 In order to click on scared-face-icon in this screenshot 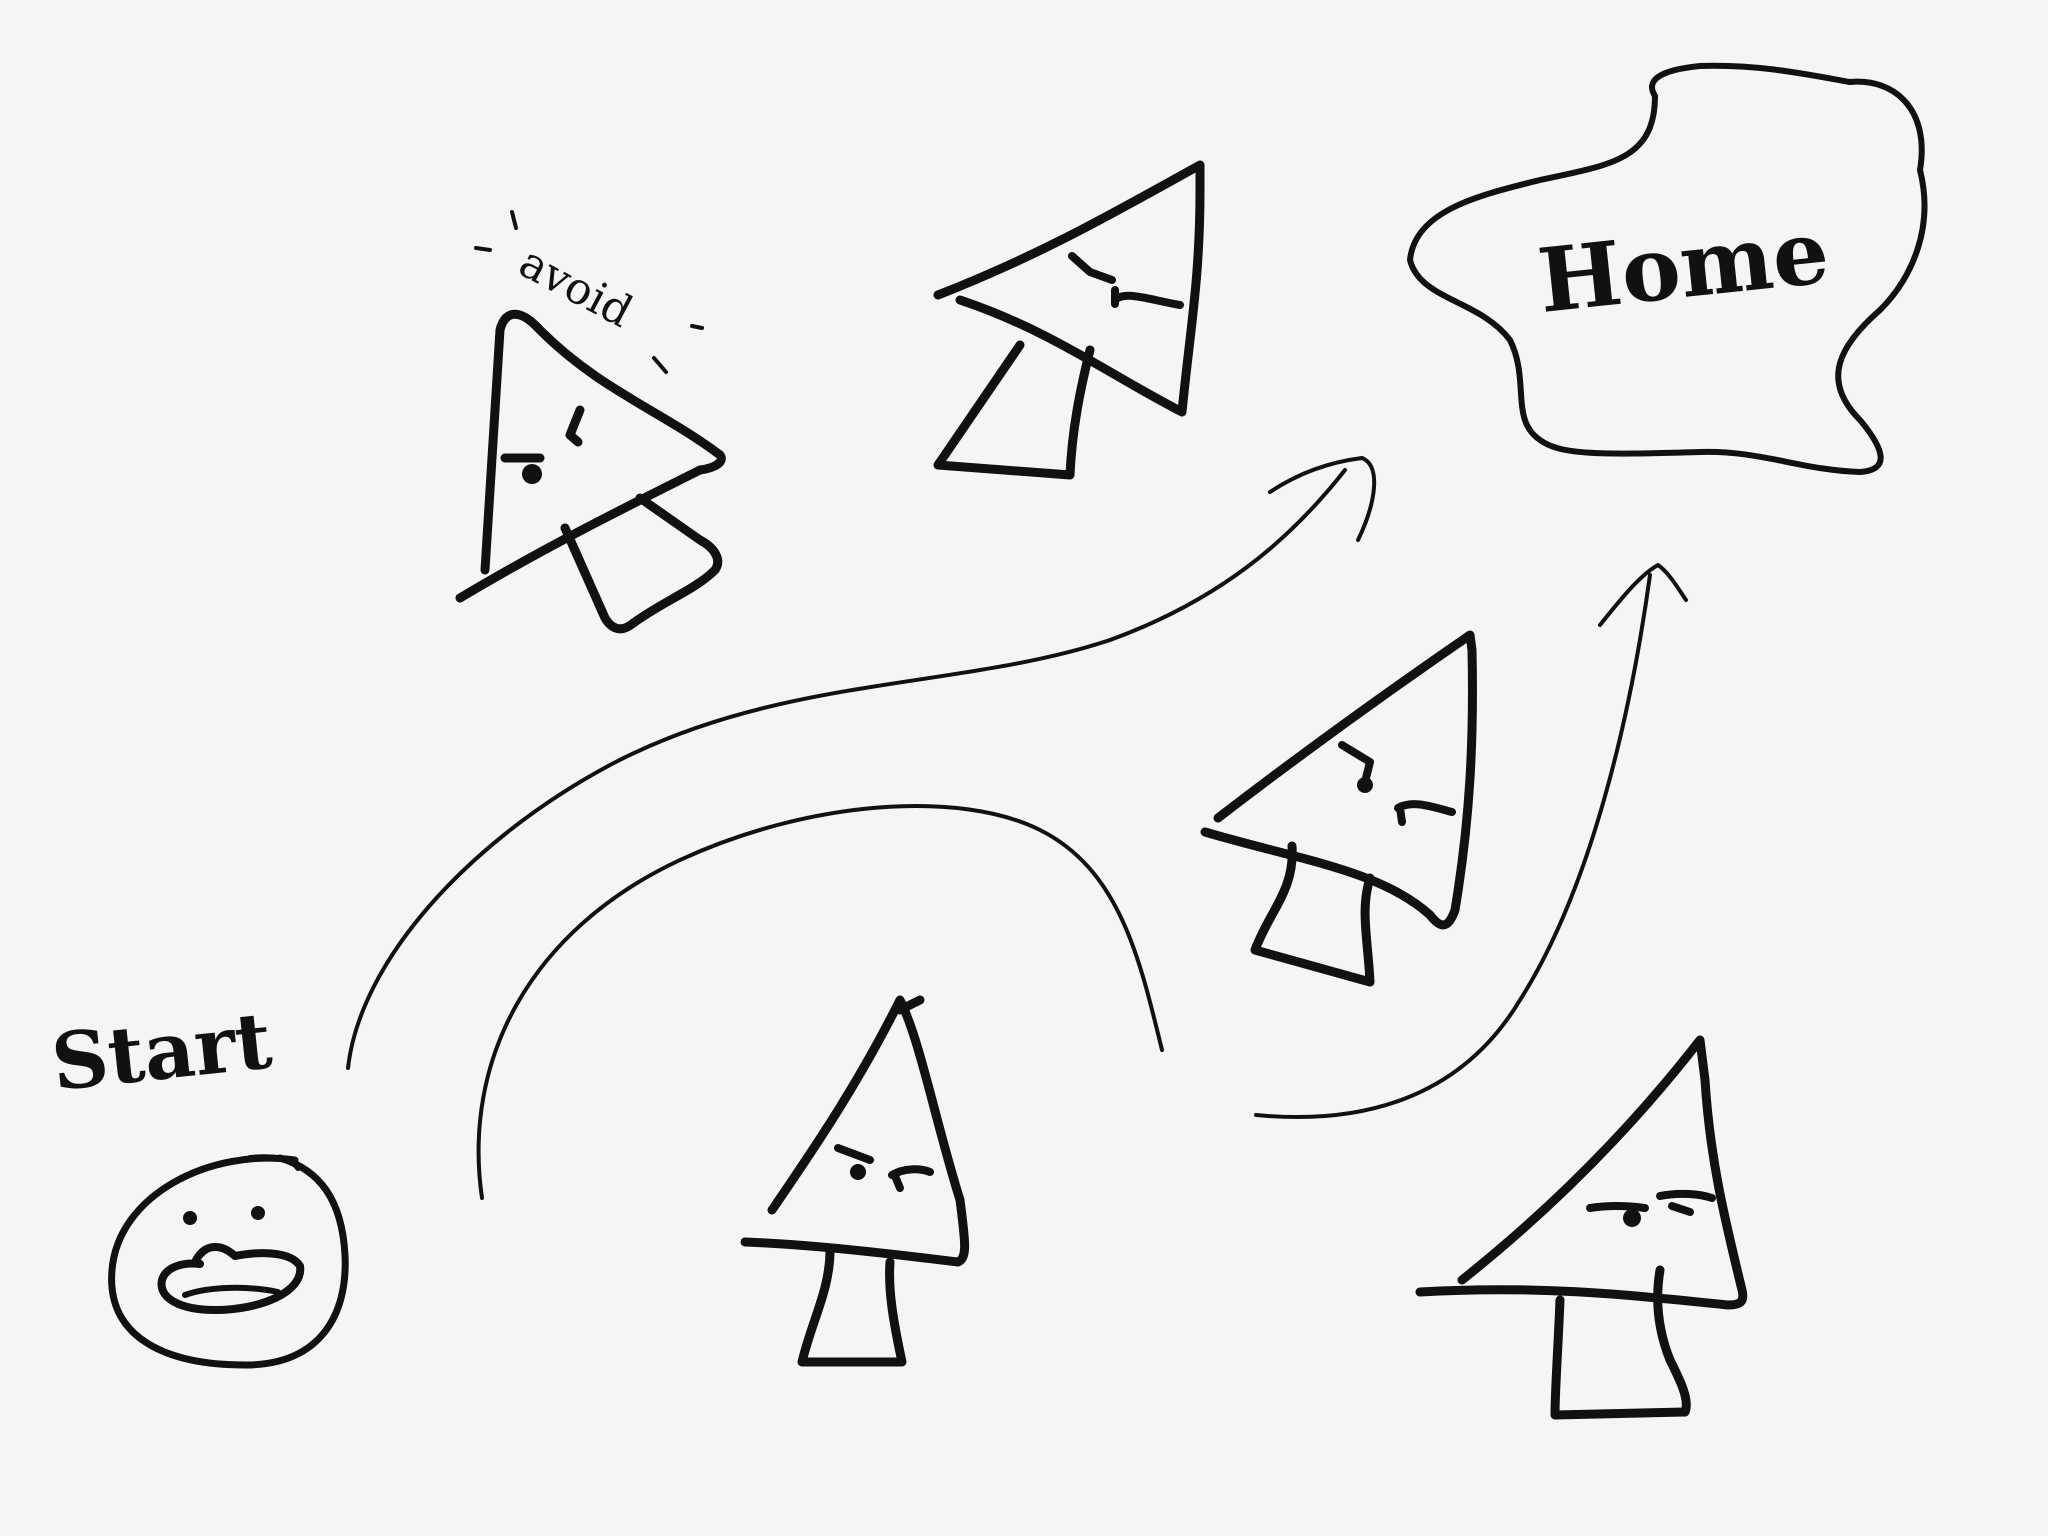, I will do `click(228, 1261)`.